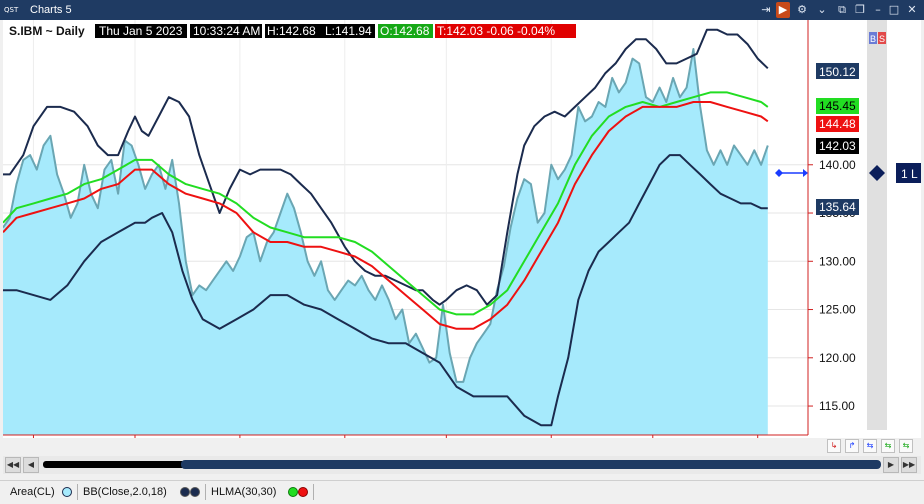 This screenshot has height=504, width=924. Describe the element at coordinates (888, 446) in the screenshot. I see `tool-green-icon: ⇆` at that location.